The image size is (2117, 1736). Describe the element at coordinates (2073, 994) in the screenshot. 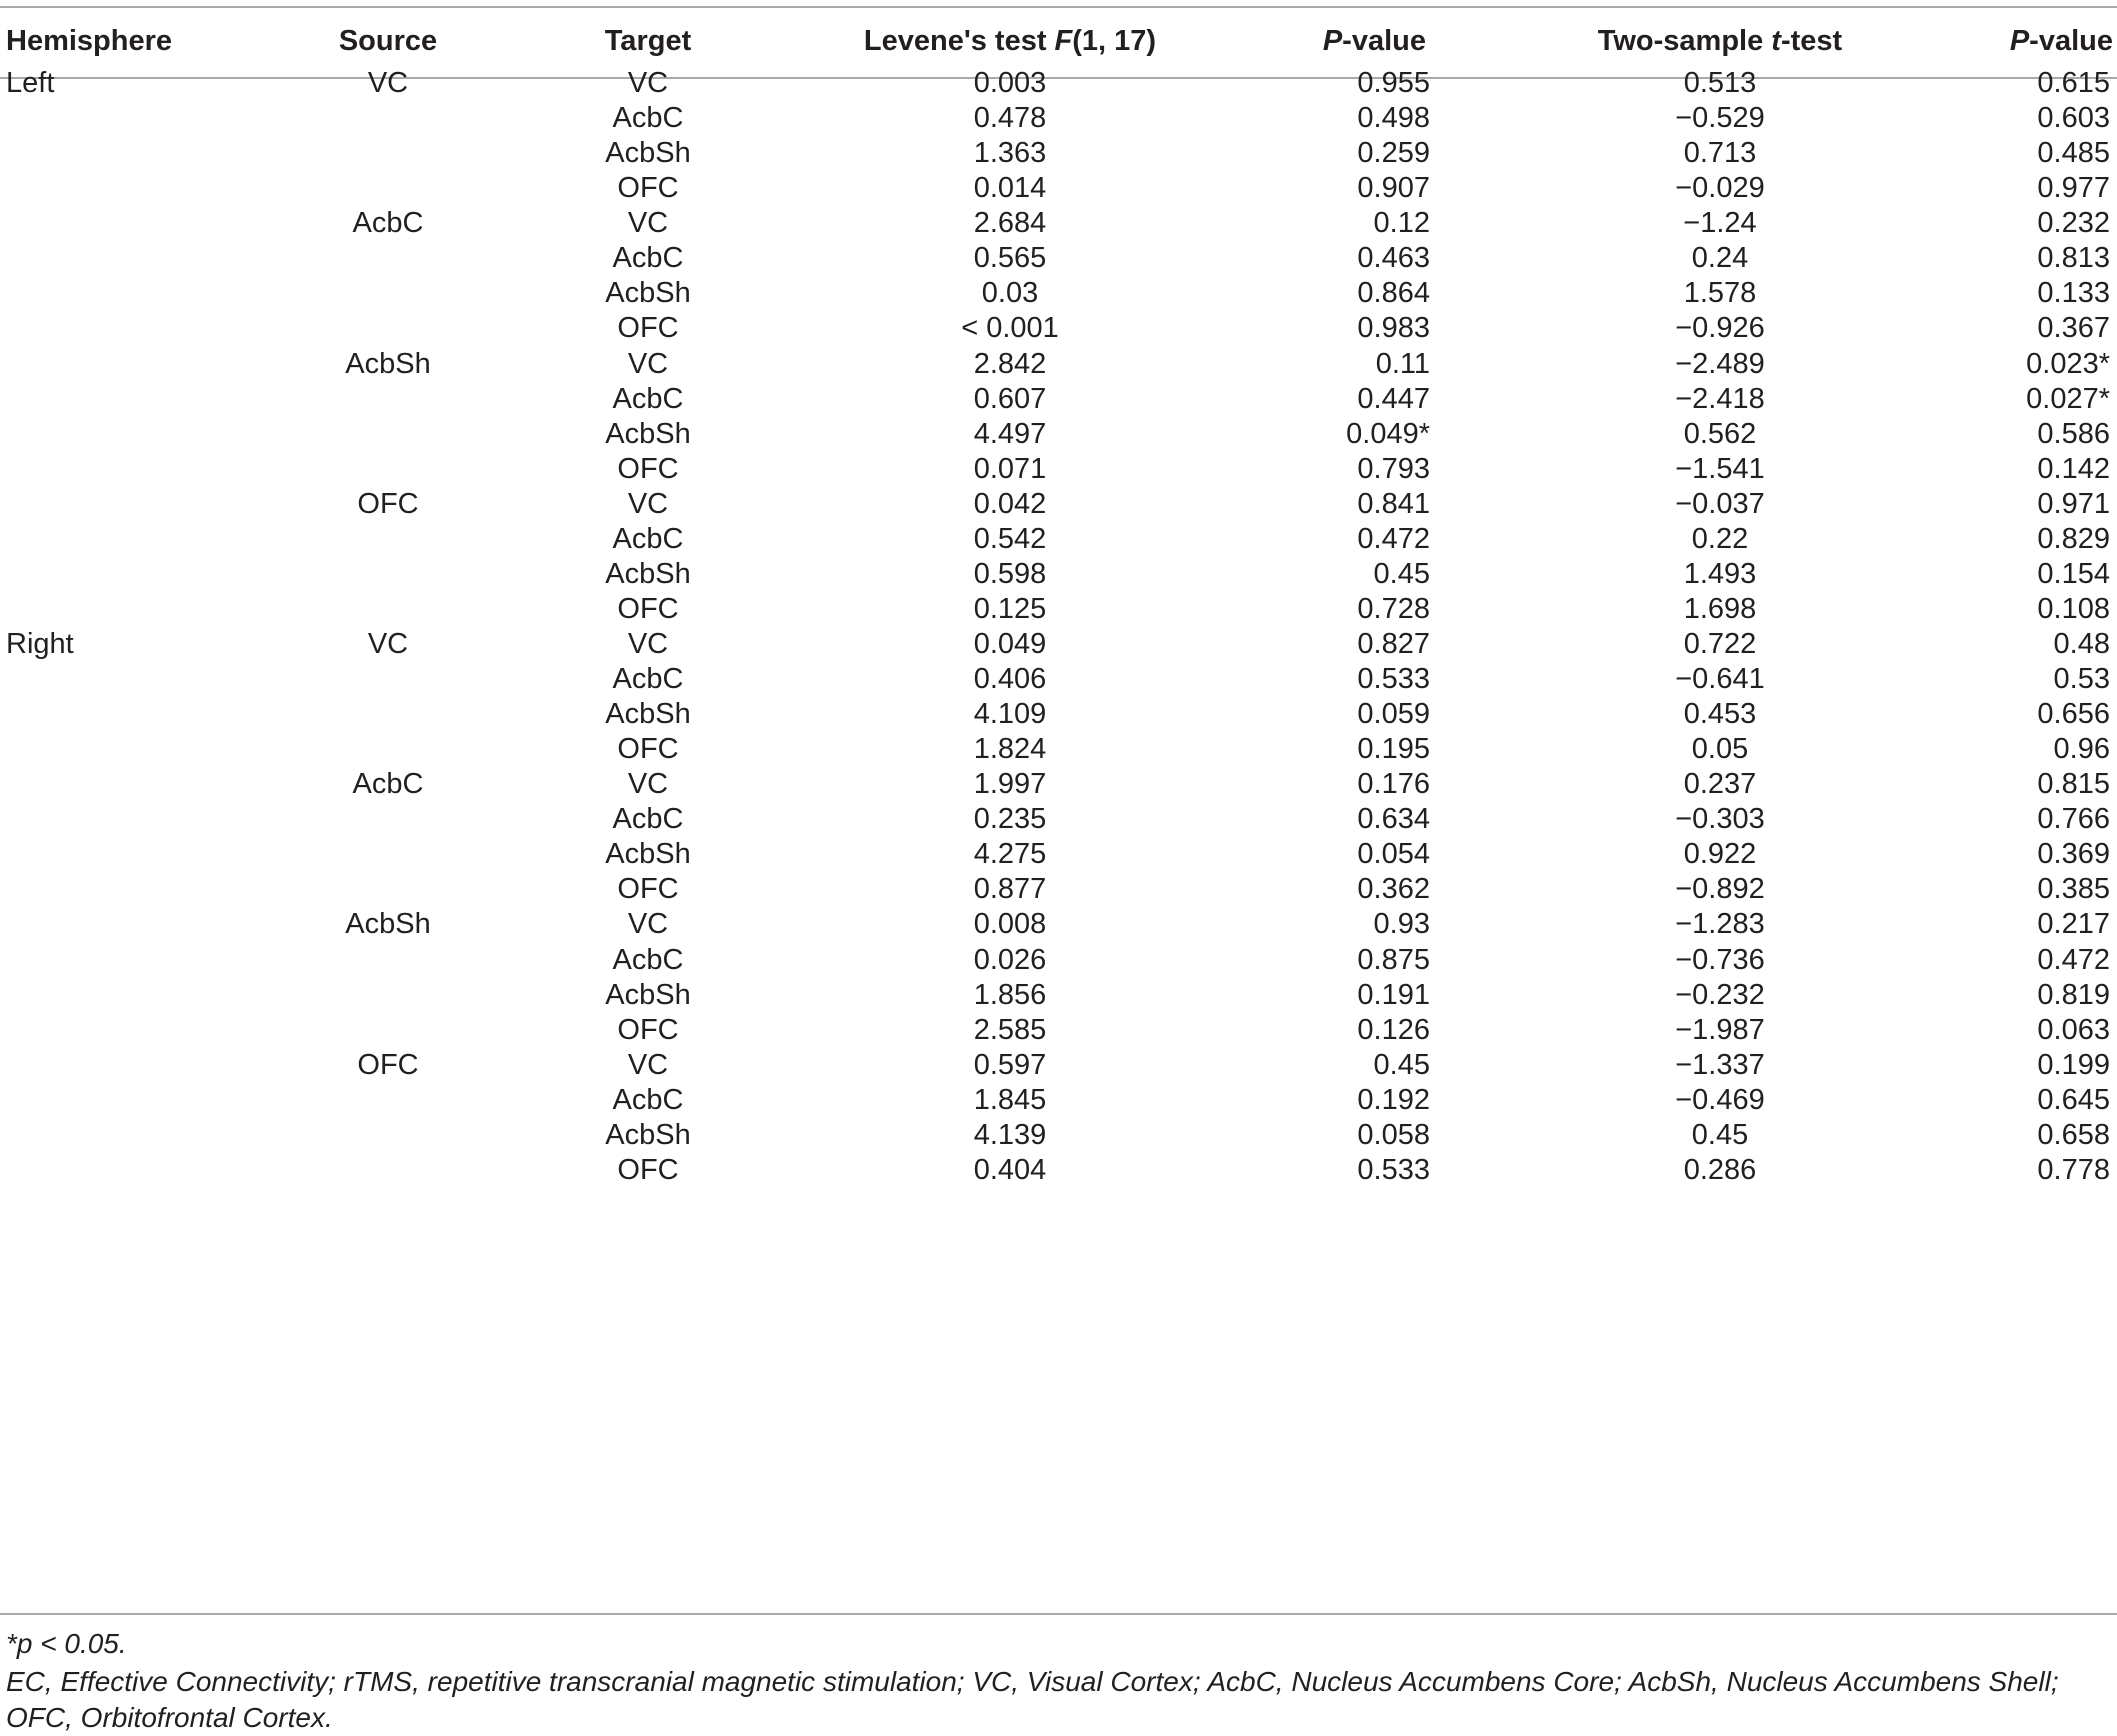

I see `cell-t-test-p-value: 0.819` at that location.